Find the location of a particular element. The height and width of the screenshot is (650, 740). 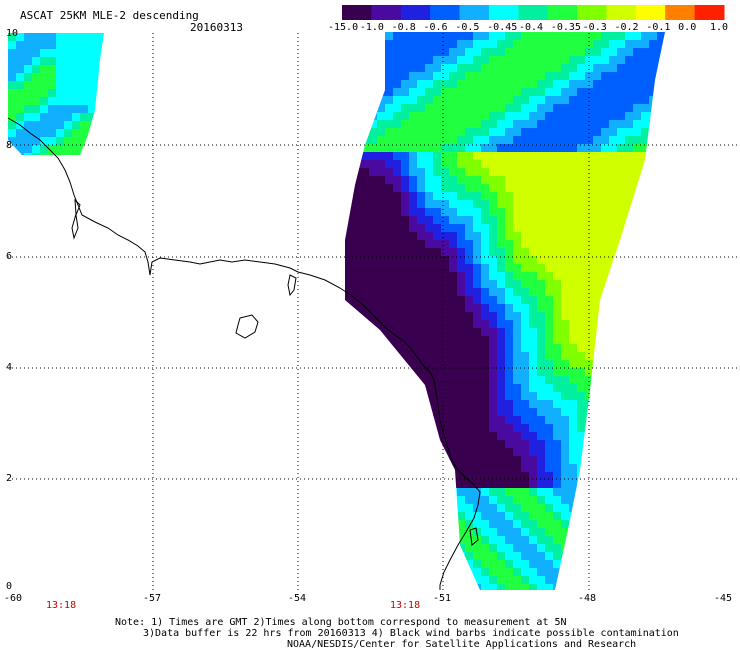

colorbar-label: -0.35 is located at coordinates (565, 27).